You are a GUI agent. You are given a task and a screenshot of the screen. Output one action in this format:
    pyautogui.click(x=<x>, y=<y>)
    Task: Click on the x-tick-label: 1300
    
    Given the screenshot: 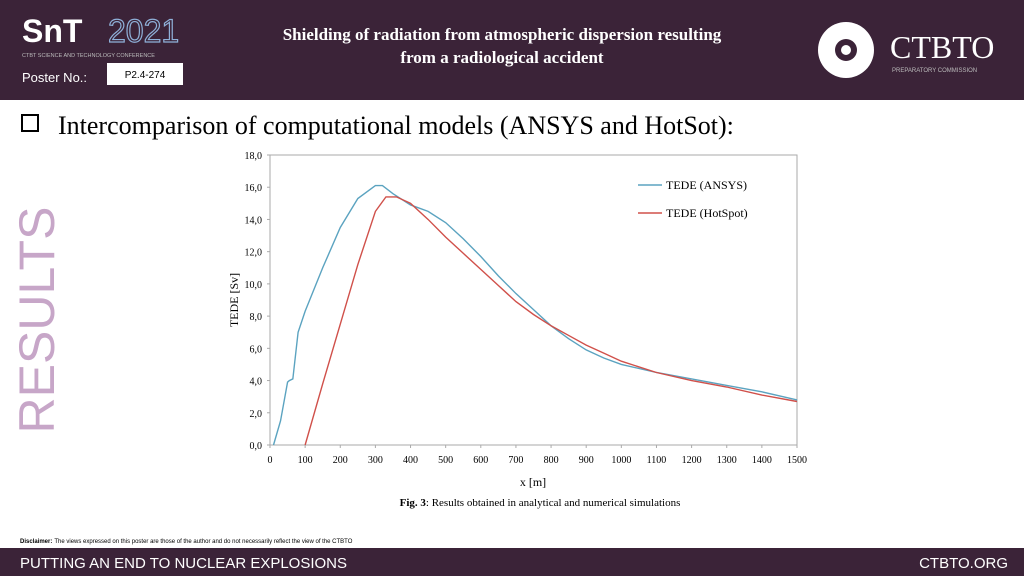 What is the action you would take?
    pyautogui.click(x=727, y=460)
    